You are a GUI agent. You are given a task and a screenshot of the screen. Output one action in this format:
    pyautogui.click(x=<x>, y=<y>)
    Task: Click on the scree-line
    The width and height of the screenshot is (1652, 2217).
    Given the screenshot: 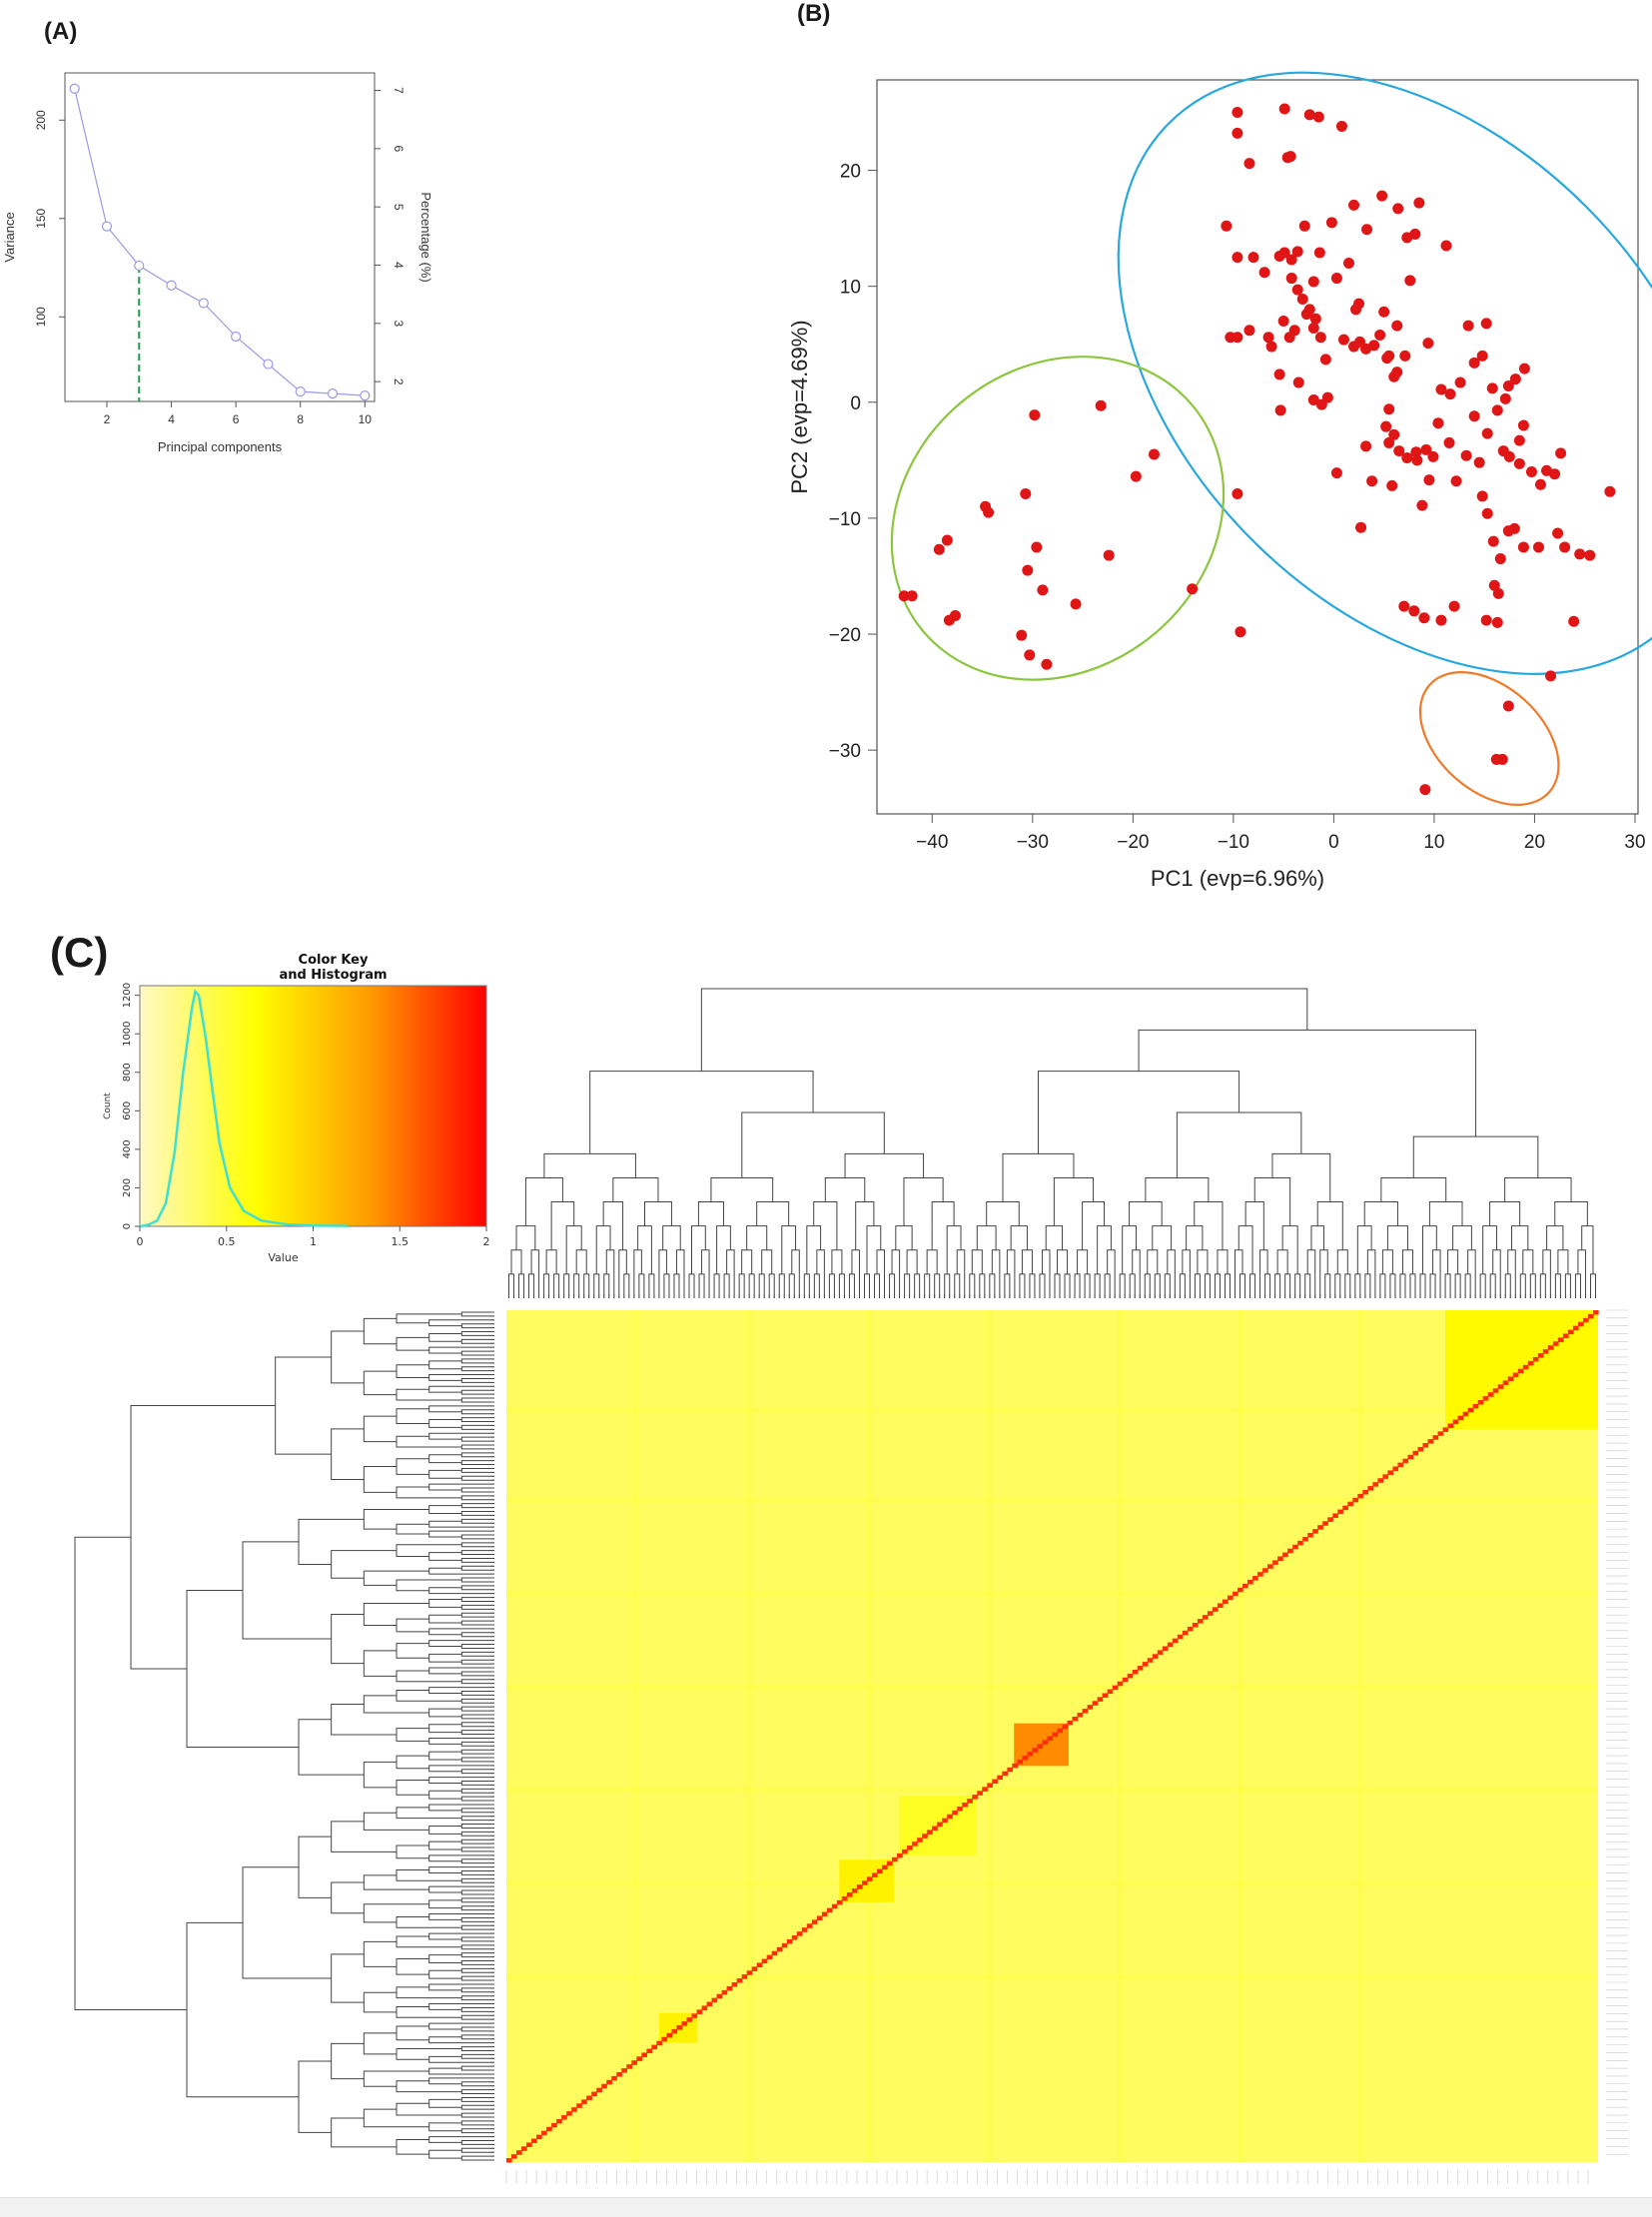 What is the action you would take?
    pyautogui.click(x=220, y=242)
    